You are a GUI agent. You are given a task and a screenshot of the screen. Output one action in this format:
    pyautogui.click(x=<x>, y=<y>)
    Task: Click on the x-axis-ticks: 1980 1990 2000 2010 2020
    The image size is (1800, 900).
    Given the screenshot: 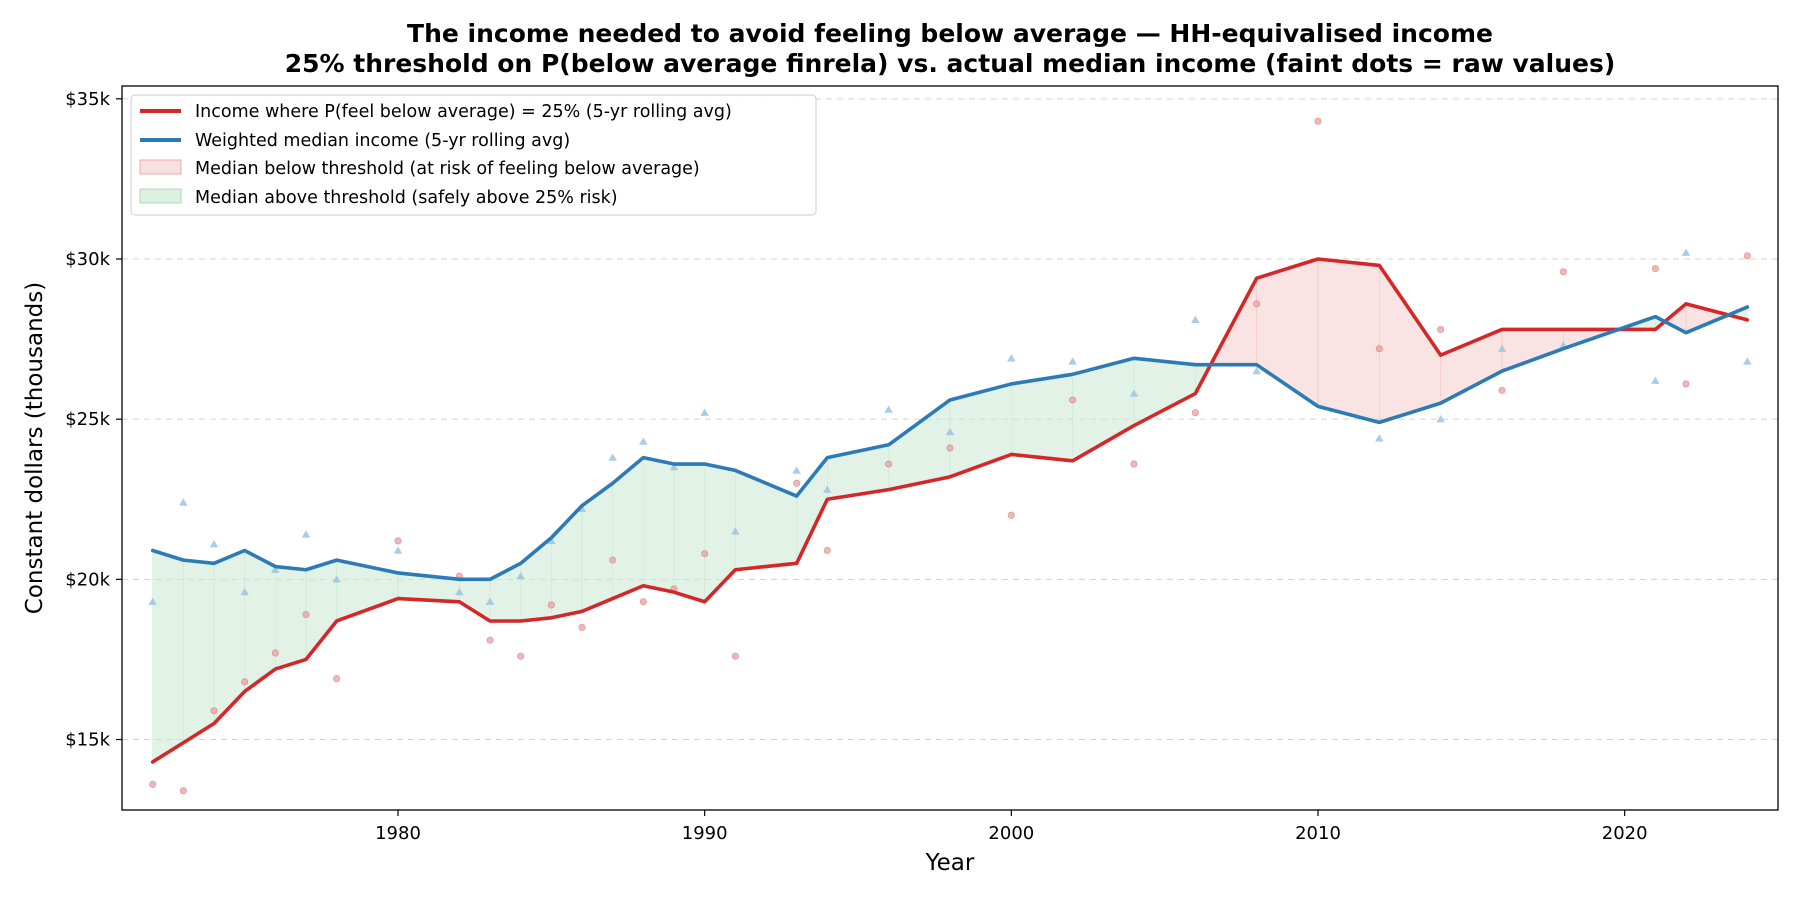 What is the action you would take?
    pyautogui.click(x=1011, y=827)
    